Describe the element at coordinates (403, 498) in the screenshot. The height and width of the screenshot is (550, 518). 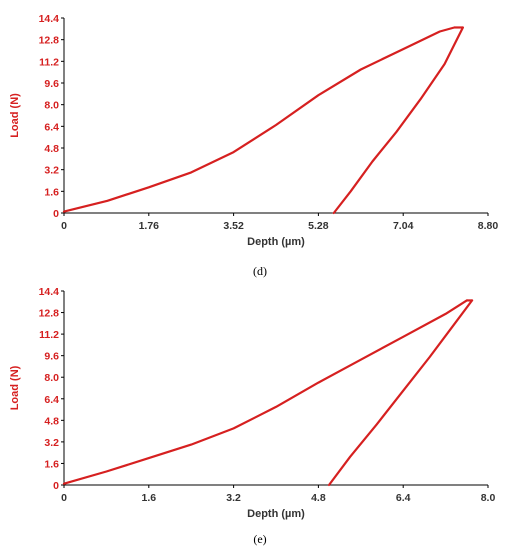
I see `x-tick-label: 6.4` at that location.